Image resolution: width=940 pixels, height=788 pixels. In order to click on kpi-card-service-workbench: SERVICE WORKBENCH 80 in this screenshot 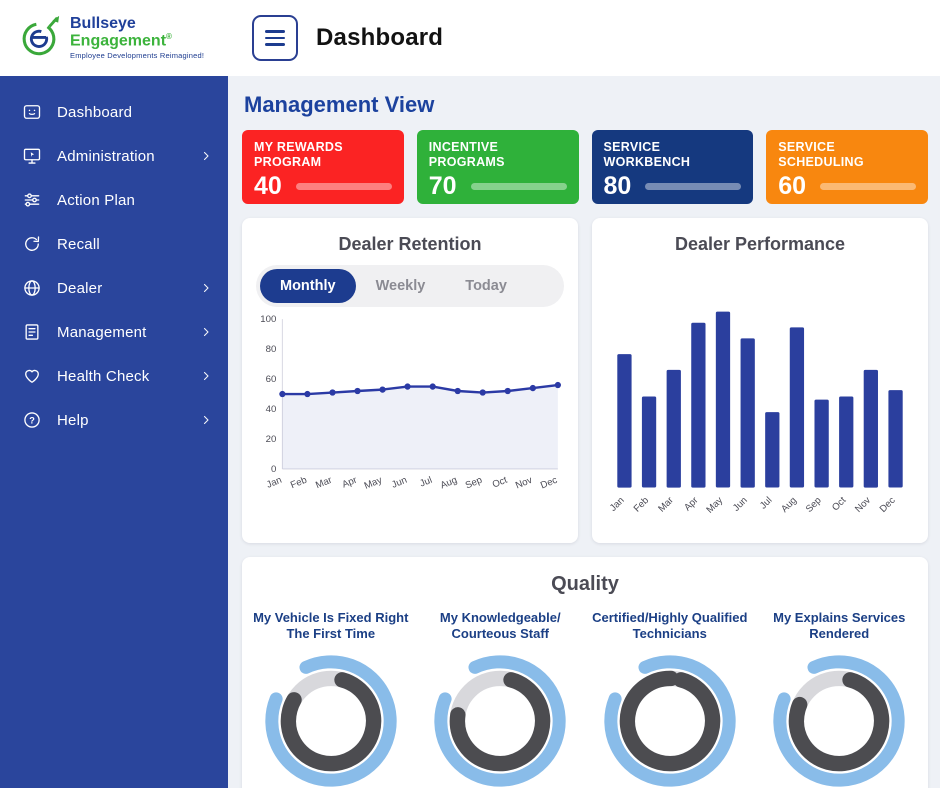, I will do `click(672, 167)`.